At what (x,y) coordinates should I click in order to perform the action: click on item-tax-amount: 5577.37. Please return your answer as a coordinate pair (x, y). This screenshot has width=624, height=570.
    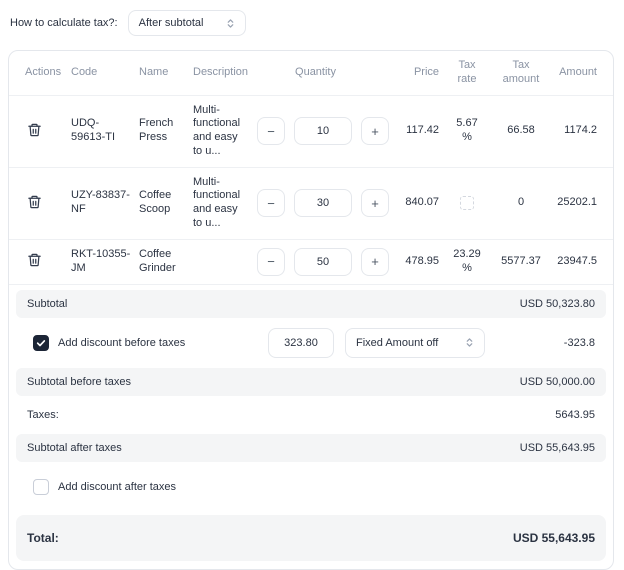
    Looking at the image, I should click on (521, 260).